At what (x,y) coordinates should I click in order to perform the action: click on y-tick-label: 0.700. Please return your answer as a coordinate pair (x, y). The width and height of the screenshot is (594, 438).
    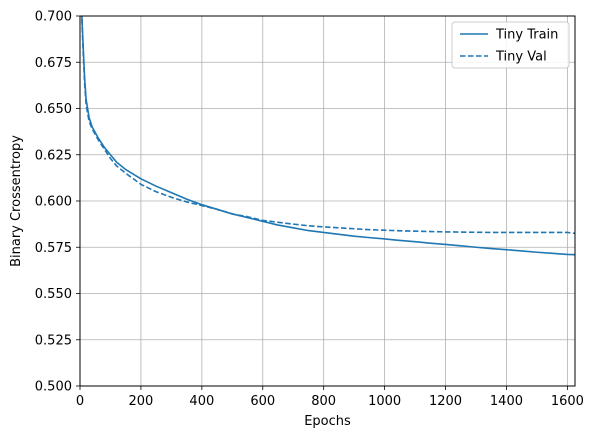
    Looking at the image, I should click on (53, 17).